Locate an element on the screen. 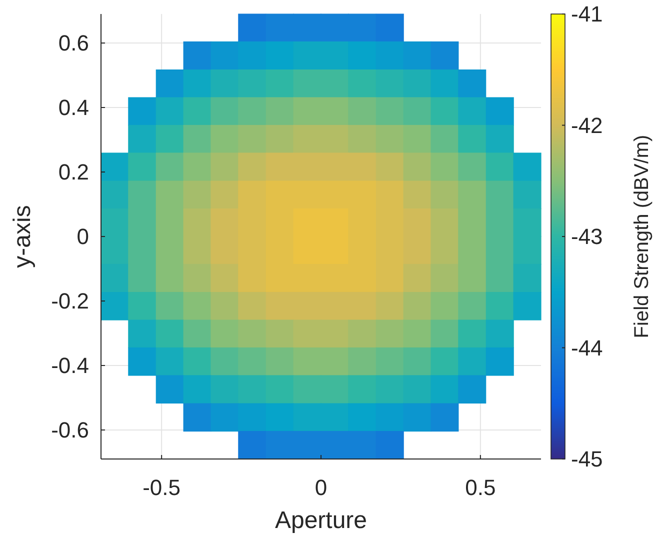  color-bar-label: -44 is located at coordinates (587, 347).